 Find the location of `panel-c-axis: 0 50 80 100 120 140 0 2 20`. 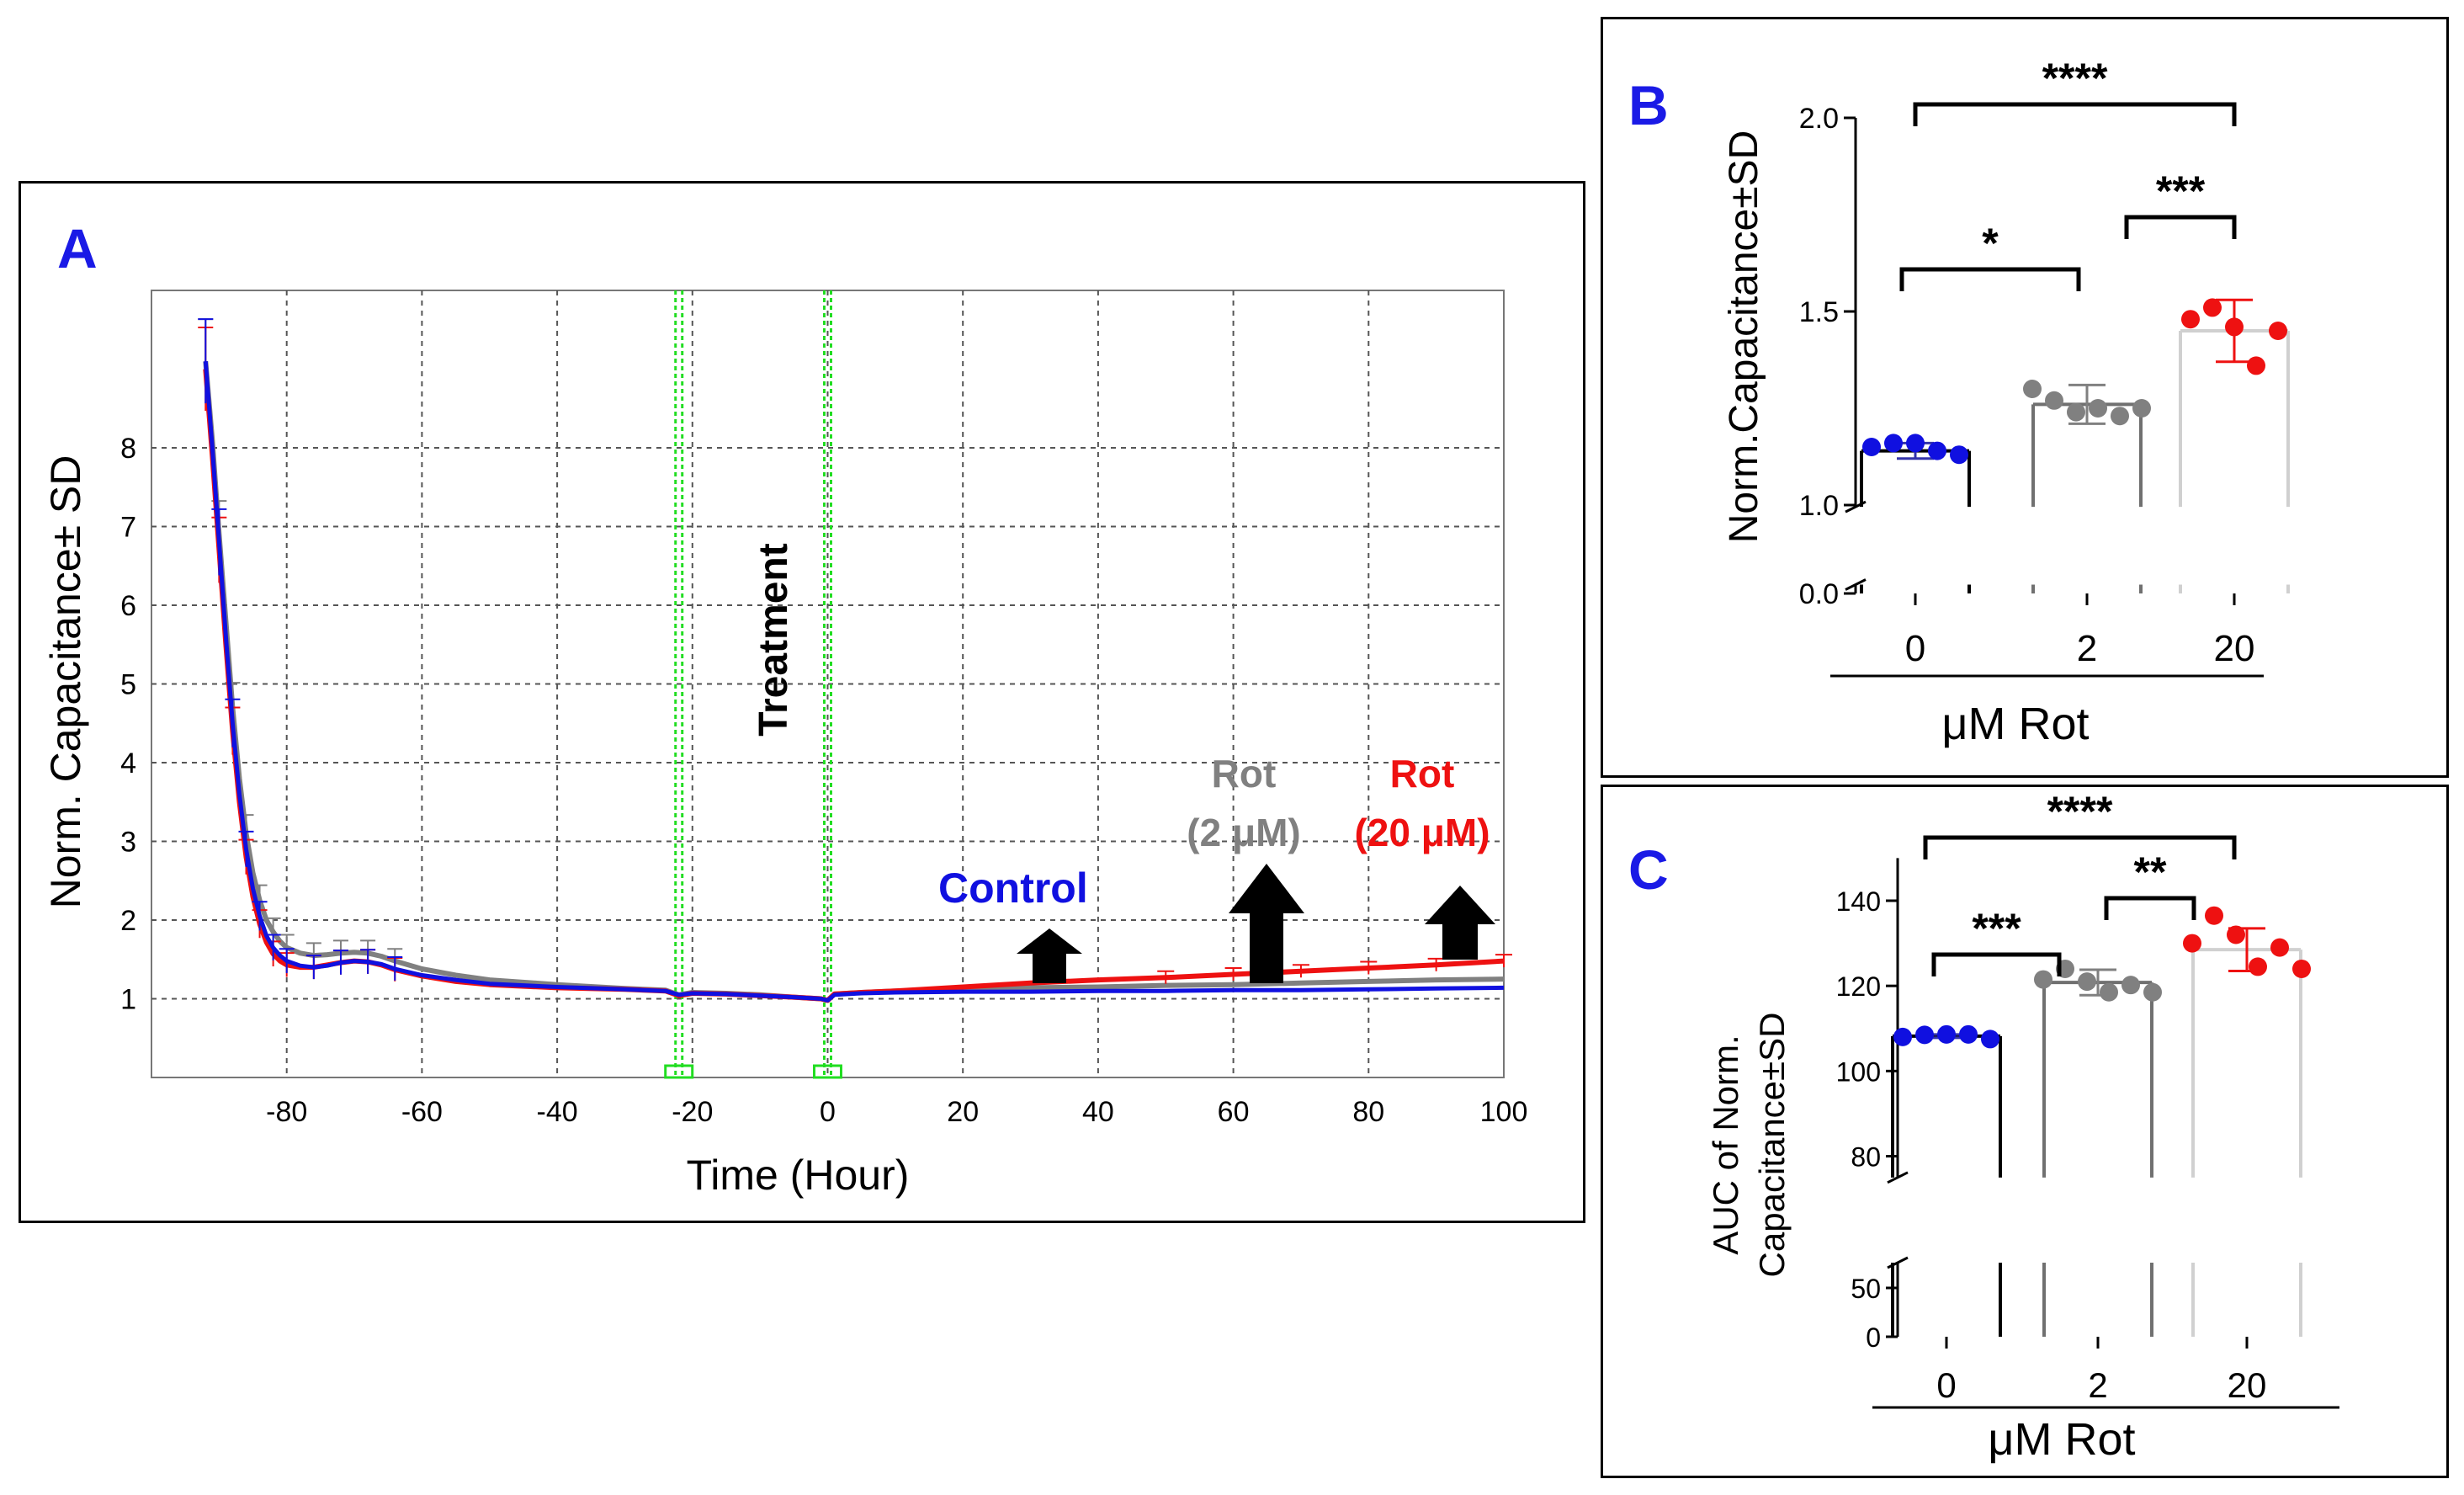

panel-c-axis: 0 50 80 100 120 140 0 2 20 is located at coordinates (2087, 1133).